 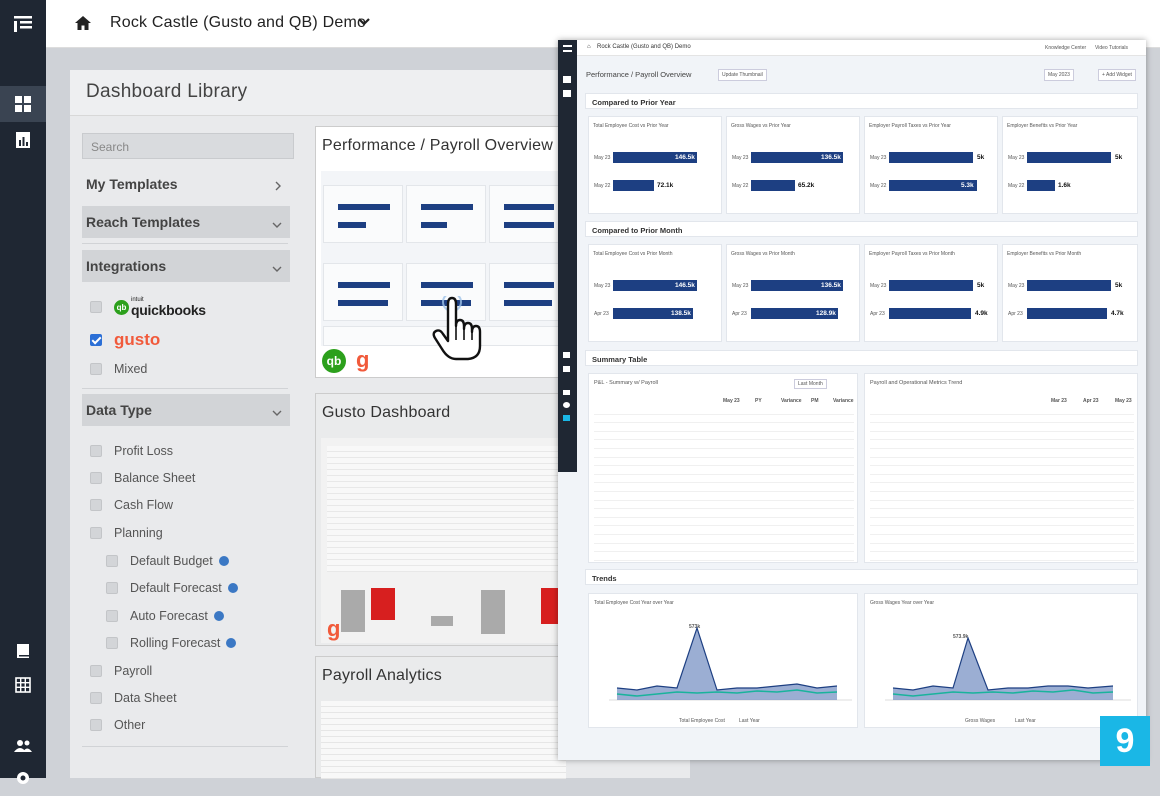 What do you see at coordinates (96, 340) in the screenshot?
I see `gusto-checkbox` at bounding box center [96, 340].